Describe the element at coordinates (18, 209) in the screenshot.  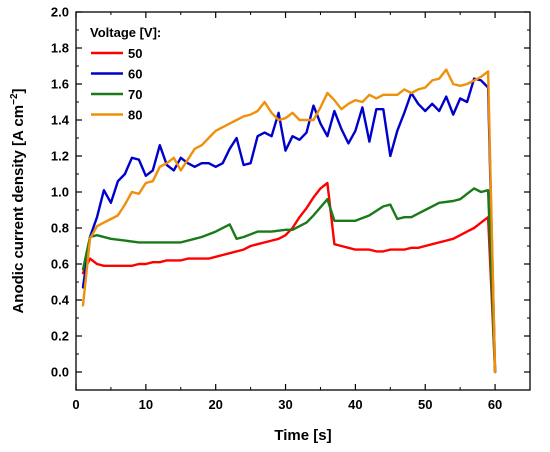
I see `y-axis-title-main: Anodic current density [A cm` at that location.